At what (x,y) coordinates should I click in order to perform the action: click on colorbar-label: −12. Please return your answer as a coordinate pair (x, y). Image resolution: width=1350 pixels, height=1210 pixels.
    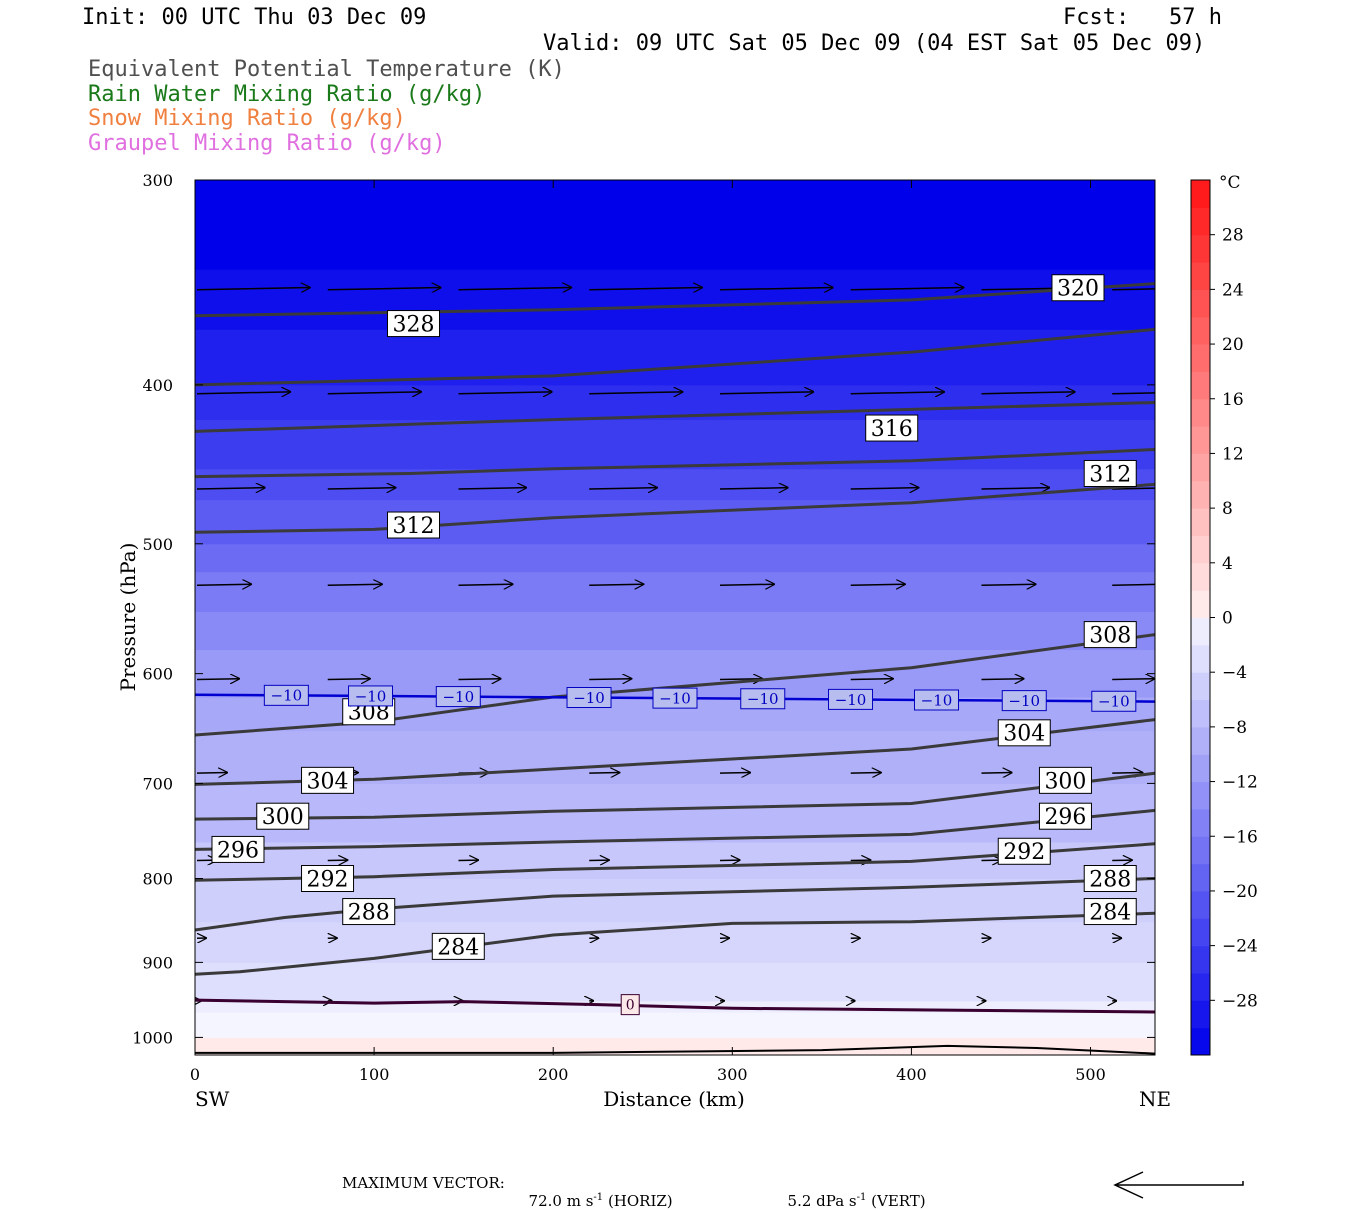
    Looking at the image, I should click on (1240, 783).